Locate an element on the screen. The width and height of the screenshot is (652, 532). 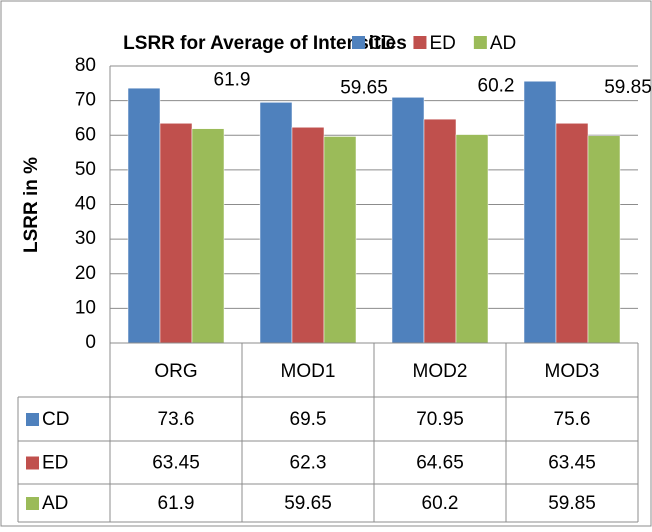
table-cell: 64.65 is located at coordinates (440, 463).